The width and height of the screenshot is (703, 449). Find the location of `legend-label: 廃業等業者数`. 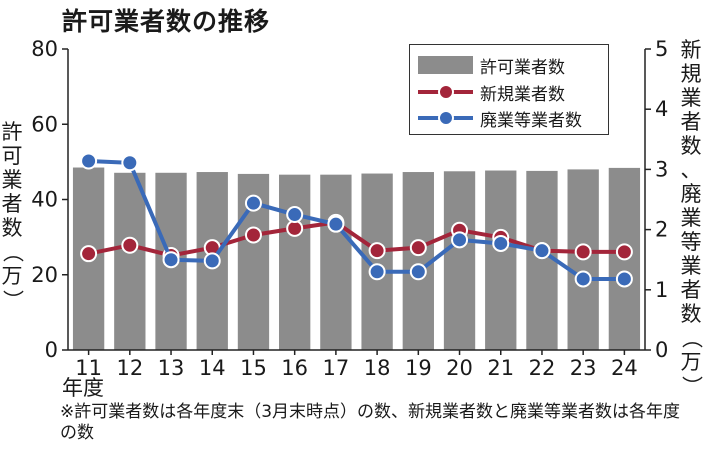

legend-label: 廃業等業者数 is located at coordinates (531, 120).